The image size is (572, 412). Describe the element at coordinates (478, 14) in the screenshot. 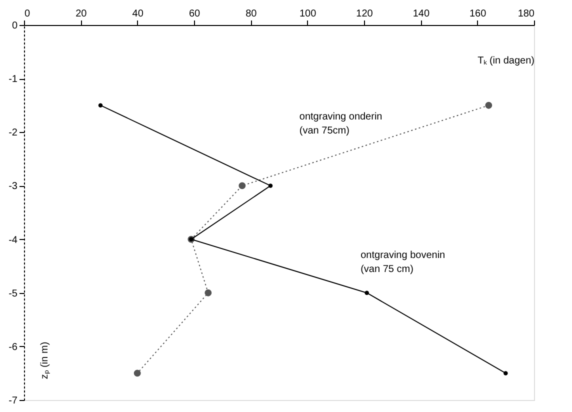

I see `x-tick-label: 160` at that location.